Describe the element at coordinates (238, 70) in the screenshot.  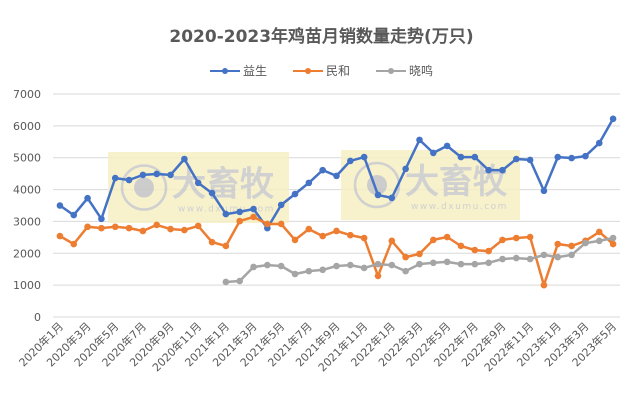
I see `legend-item-yisheng: 益生` at that location.